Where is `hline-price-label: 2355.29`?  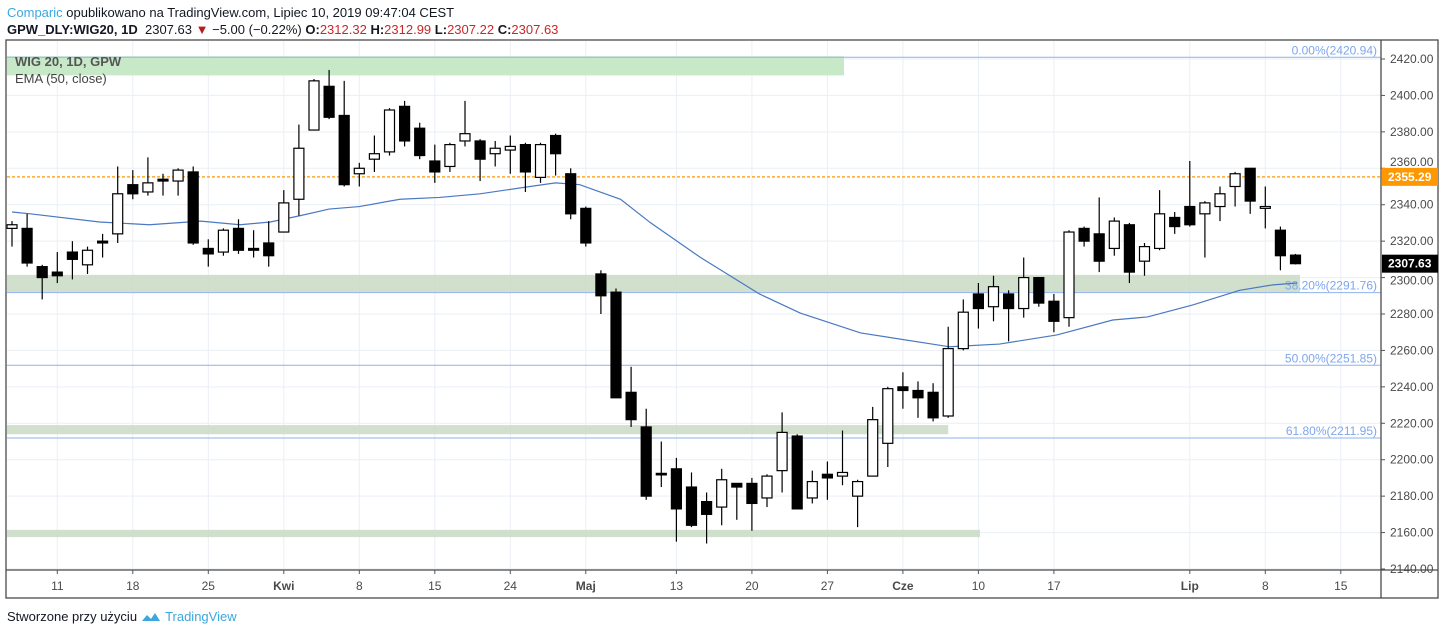 hline-price-label: 2355.29 is located at coordinates (1410, 177).